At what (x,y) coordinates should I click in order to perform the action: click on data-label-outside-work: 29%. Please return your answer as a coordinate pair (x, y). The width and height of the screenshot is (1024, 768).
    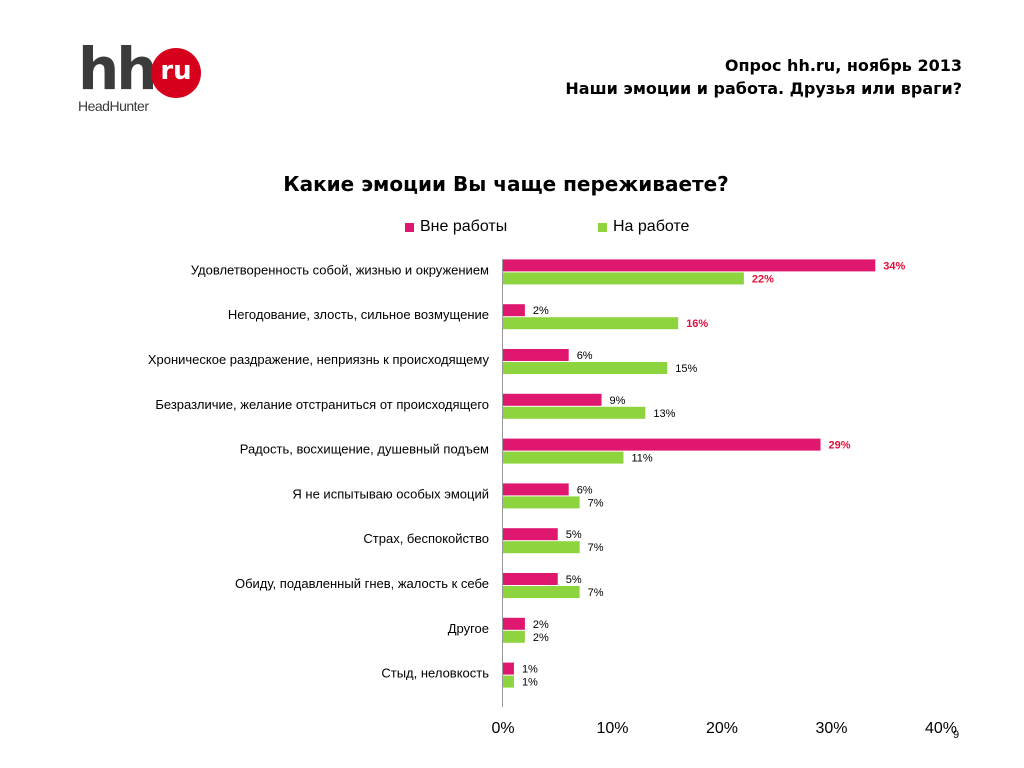
    Looking at the image, I should click on (840, 446).